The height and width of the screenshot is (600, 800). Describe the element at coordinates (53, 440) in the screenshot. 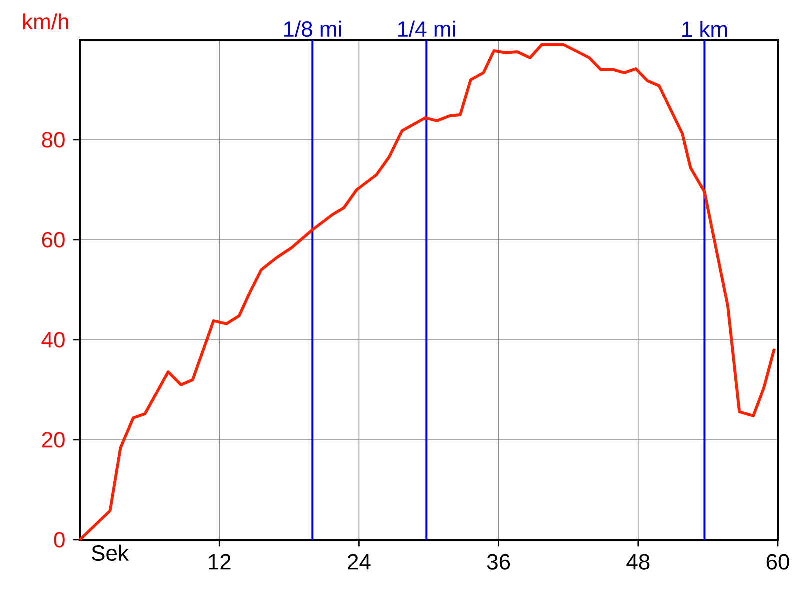

I see `y-tick-label: 20` at that location.